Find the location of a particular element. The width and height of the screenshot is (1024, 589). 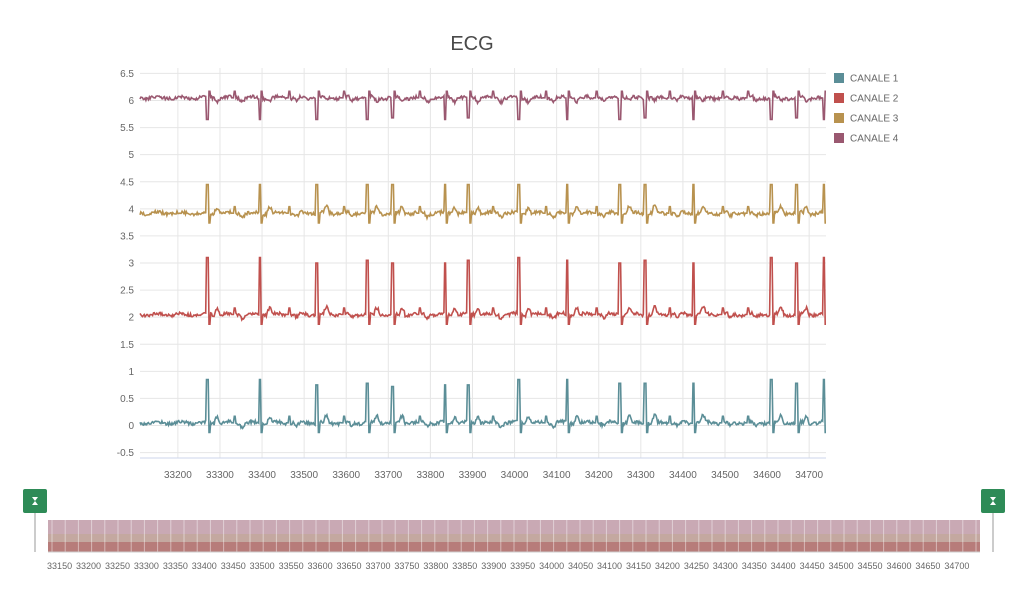

legend-label: CANALE 1 is located at coordinates (874, 79).